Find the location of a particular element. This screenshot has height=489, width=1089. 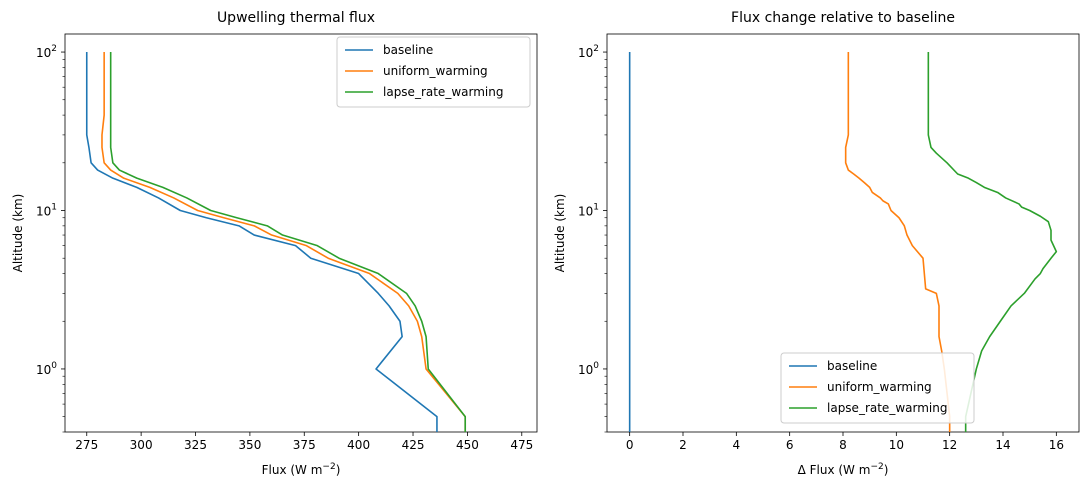

x-tick-label: 14 is located at coordinates (1002, 445).